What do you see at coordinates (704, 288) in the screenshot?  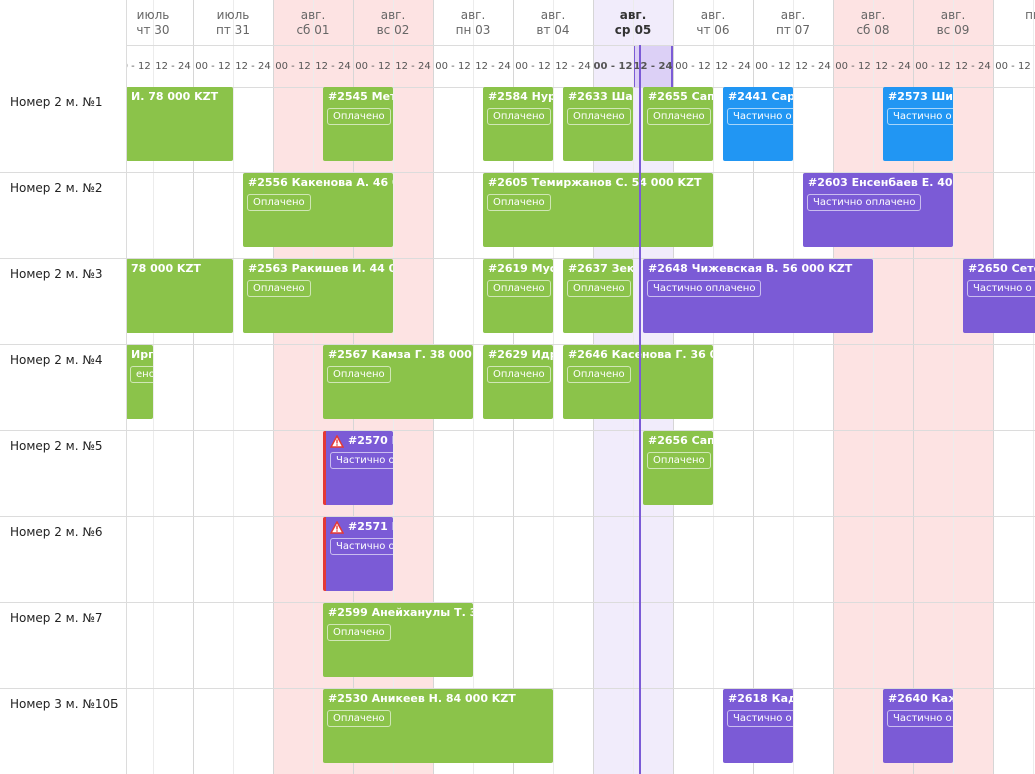 I see `status-pill: Частично оплачено` at bounding box center [704, 288].